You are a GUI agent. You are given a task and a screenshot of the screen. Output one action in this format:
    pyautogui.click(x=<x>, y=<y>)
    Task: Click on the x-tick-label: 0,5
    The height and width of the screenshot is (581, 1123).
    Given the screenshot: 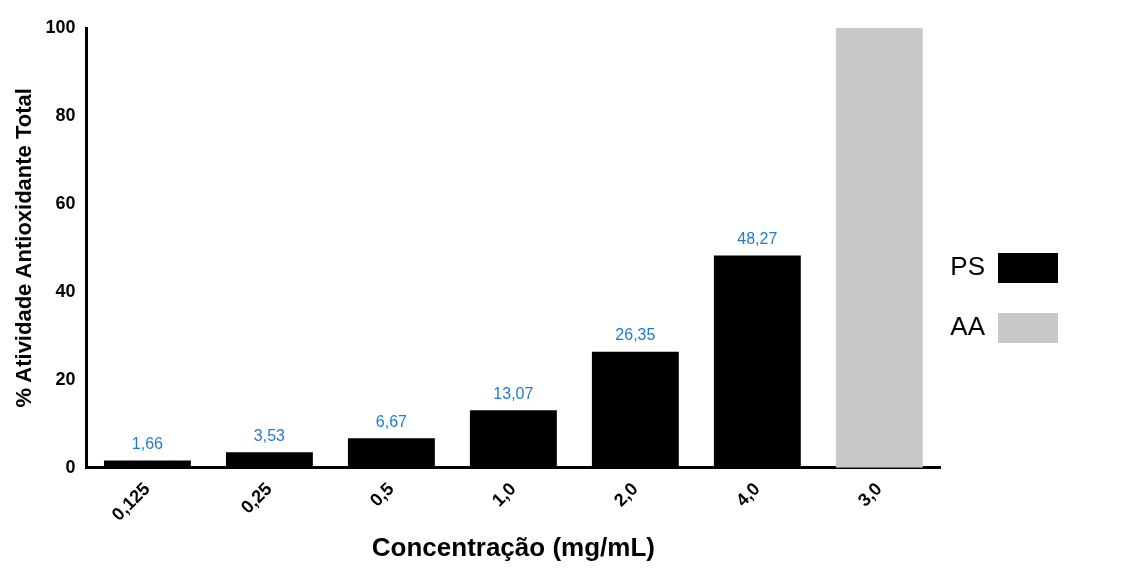 What is the action you would take?
    pyautogui.click(x=381, y=494)
    